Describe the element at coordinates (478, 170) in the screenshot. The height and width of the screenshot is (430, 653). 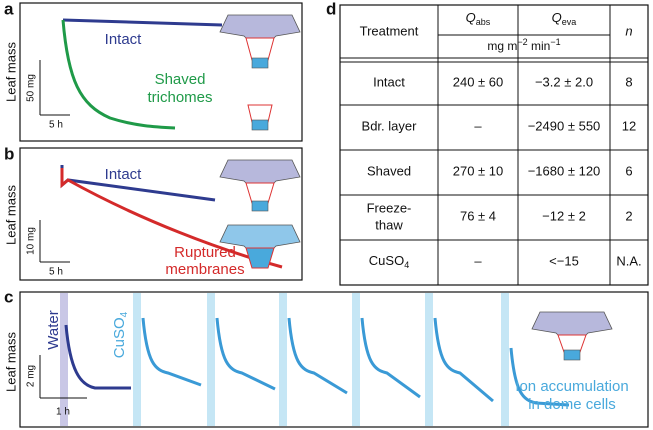
I see `cell: 270 ± 10` at that location.